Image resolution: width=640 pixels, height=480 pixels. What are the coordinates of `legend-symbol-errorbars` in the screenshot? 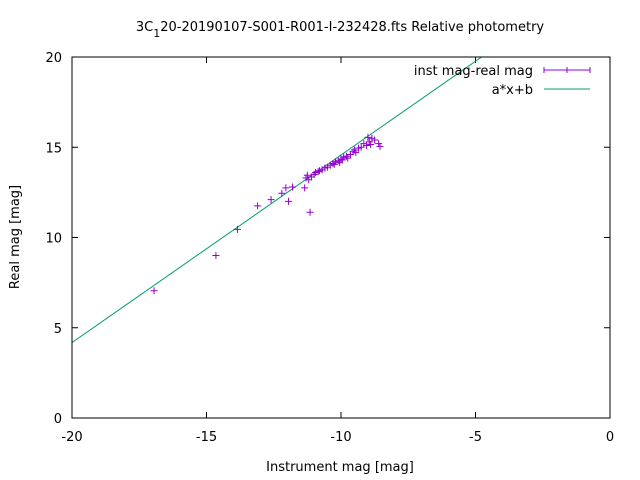 It's located at (567, 70).